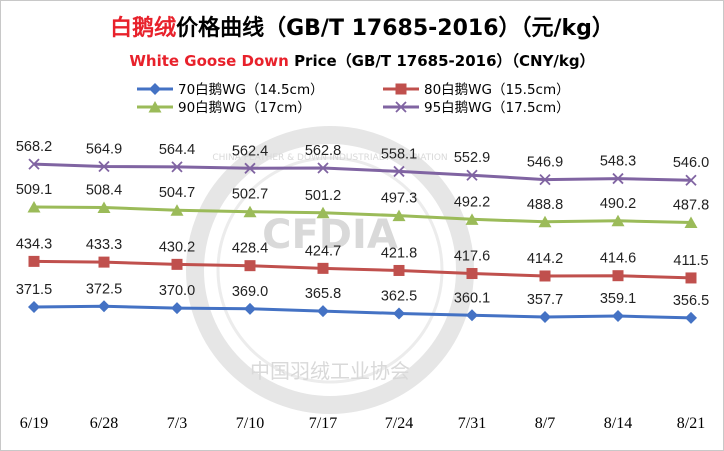  What do you see at coordinates (177, 247) in the screenshot?
I see `data-label: 430.2` at bounding box center [177, 247].